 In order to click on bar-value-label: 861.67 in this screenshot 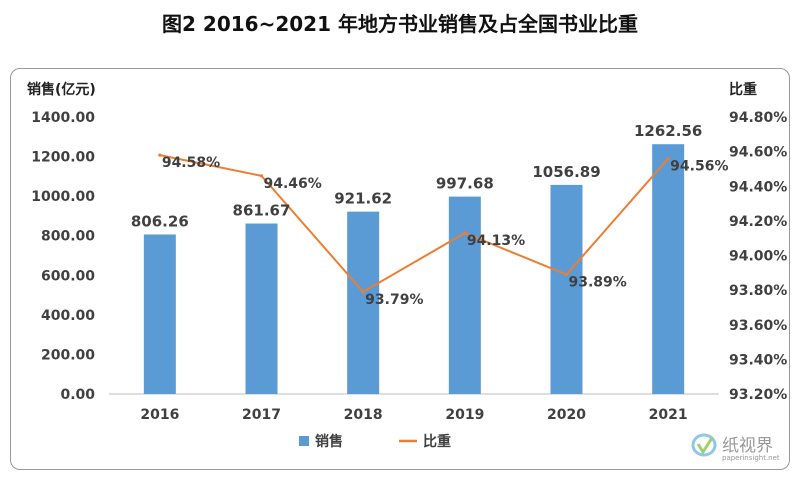, I will do `click(262, 211)`.